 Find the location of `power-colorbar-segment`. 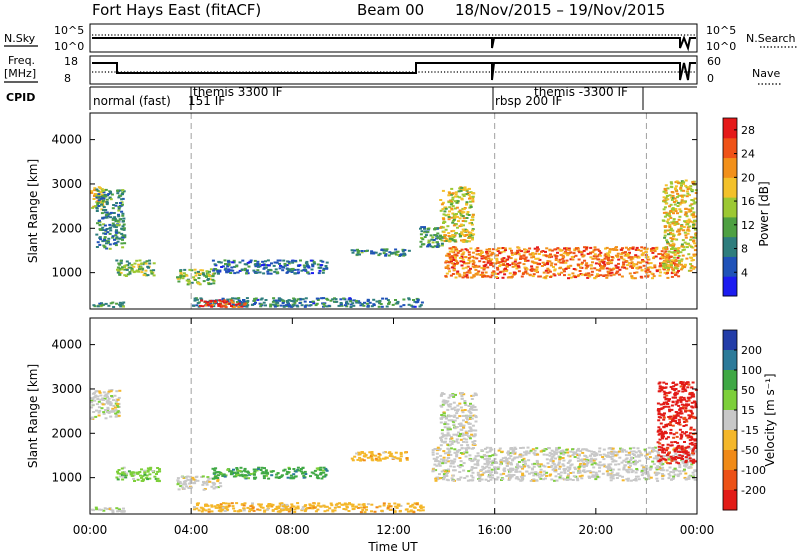

power-colorbar-segment is located at coordinates (730, 187).